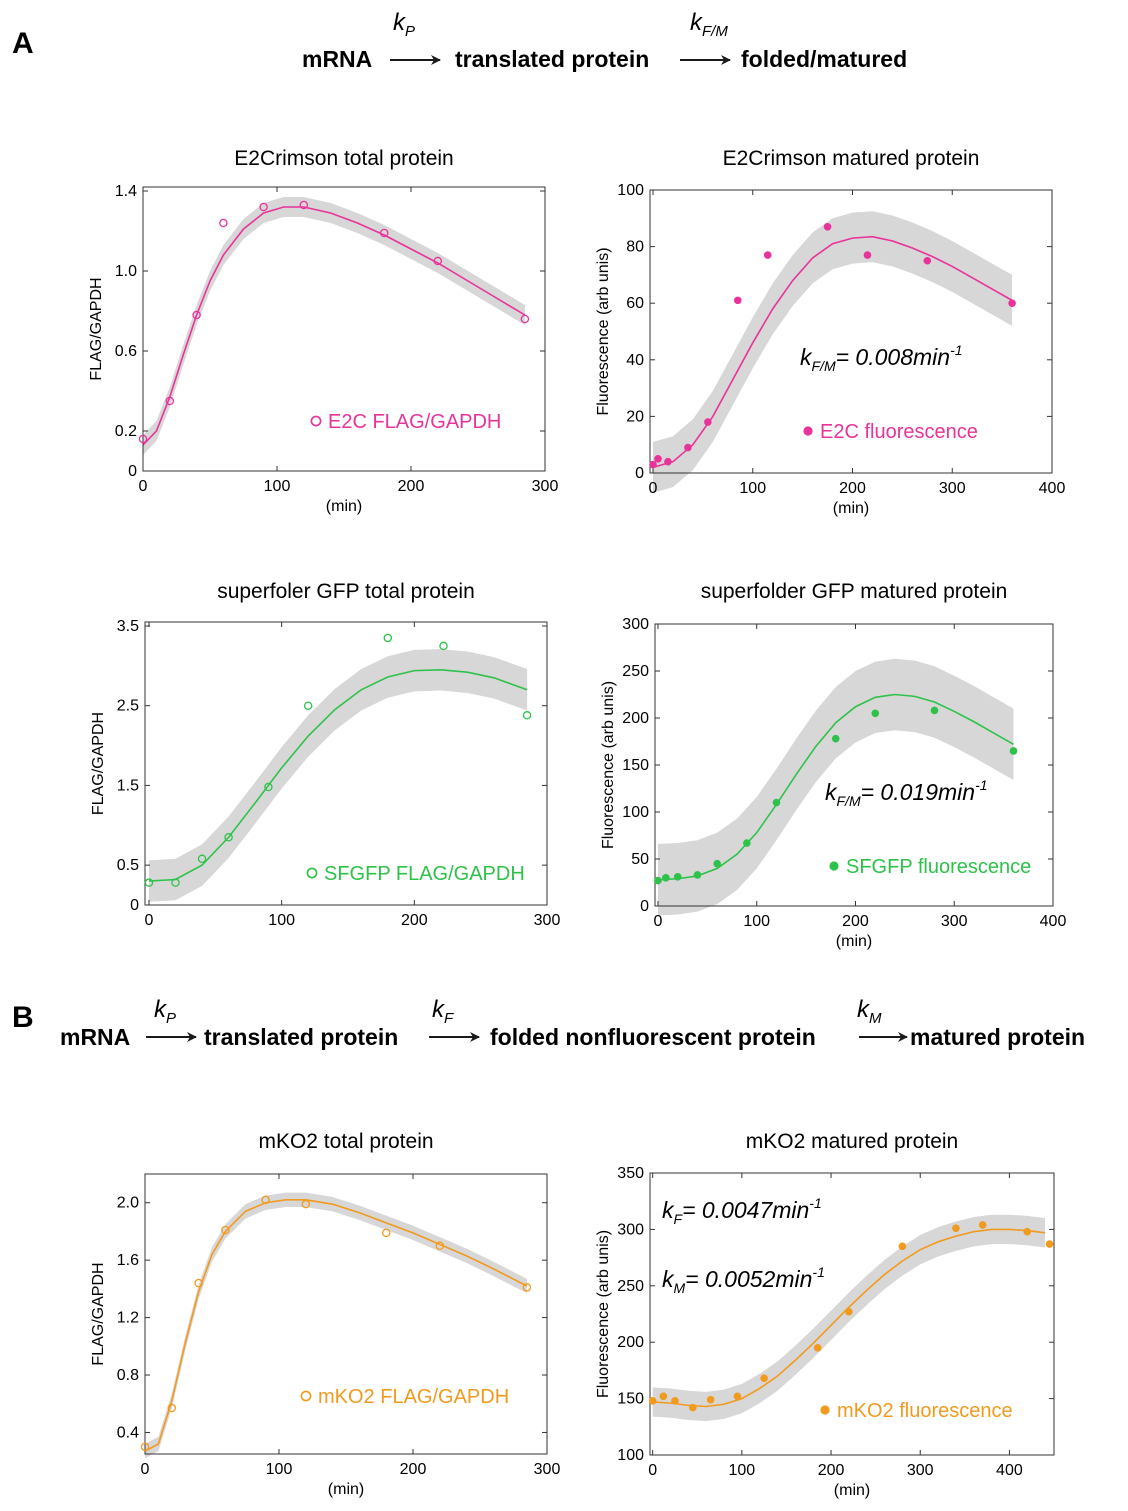  Describe the element at coordinates (414, 422) in the screenshot. I see `legend-label: E2C FLAG/GAPDH` at that location.